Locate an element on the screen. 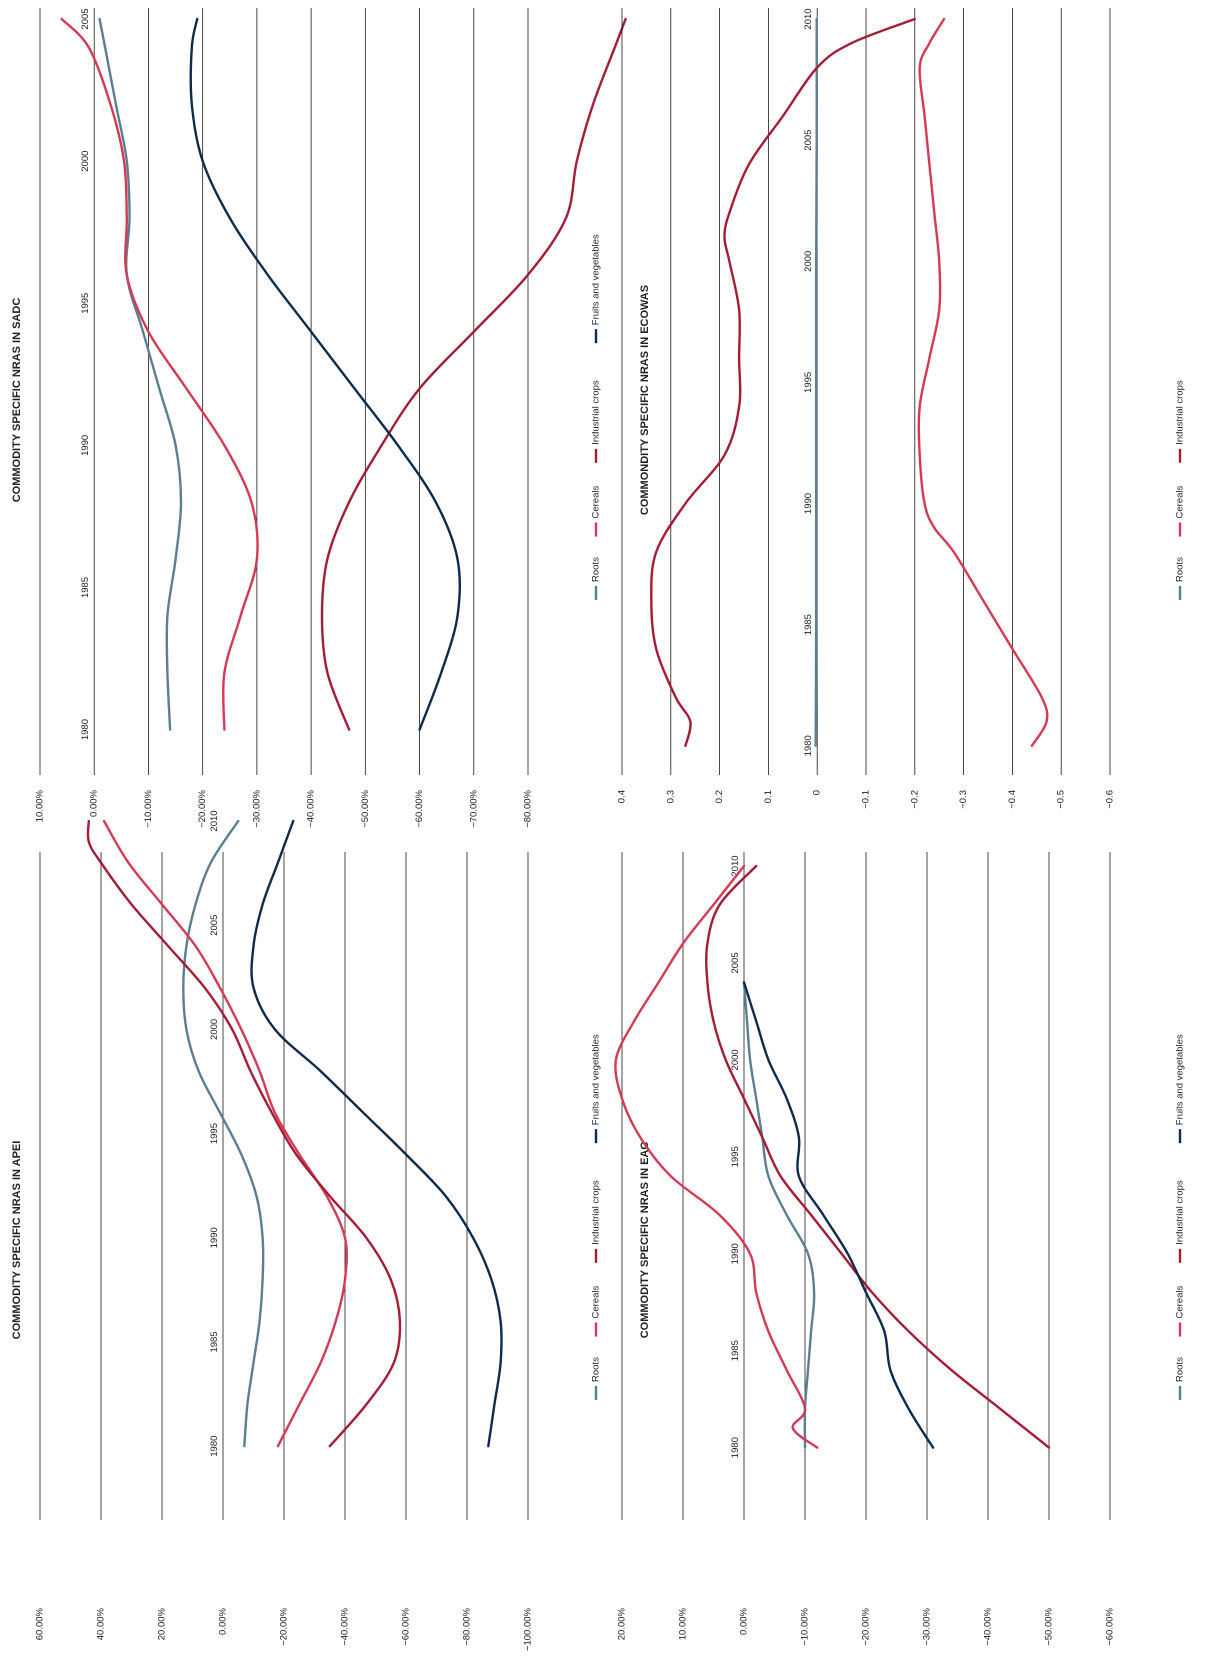 The height and width of the screenshot is (1677, 1219). value-tick-label-ecowas: 0.2 is located at coordinates (719, 796).